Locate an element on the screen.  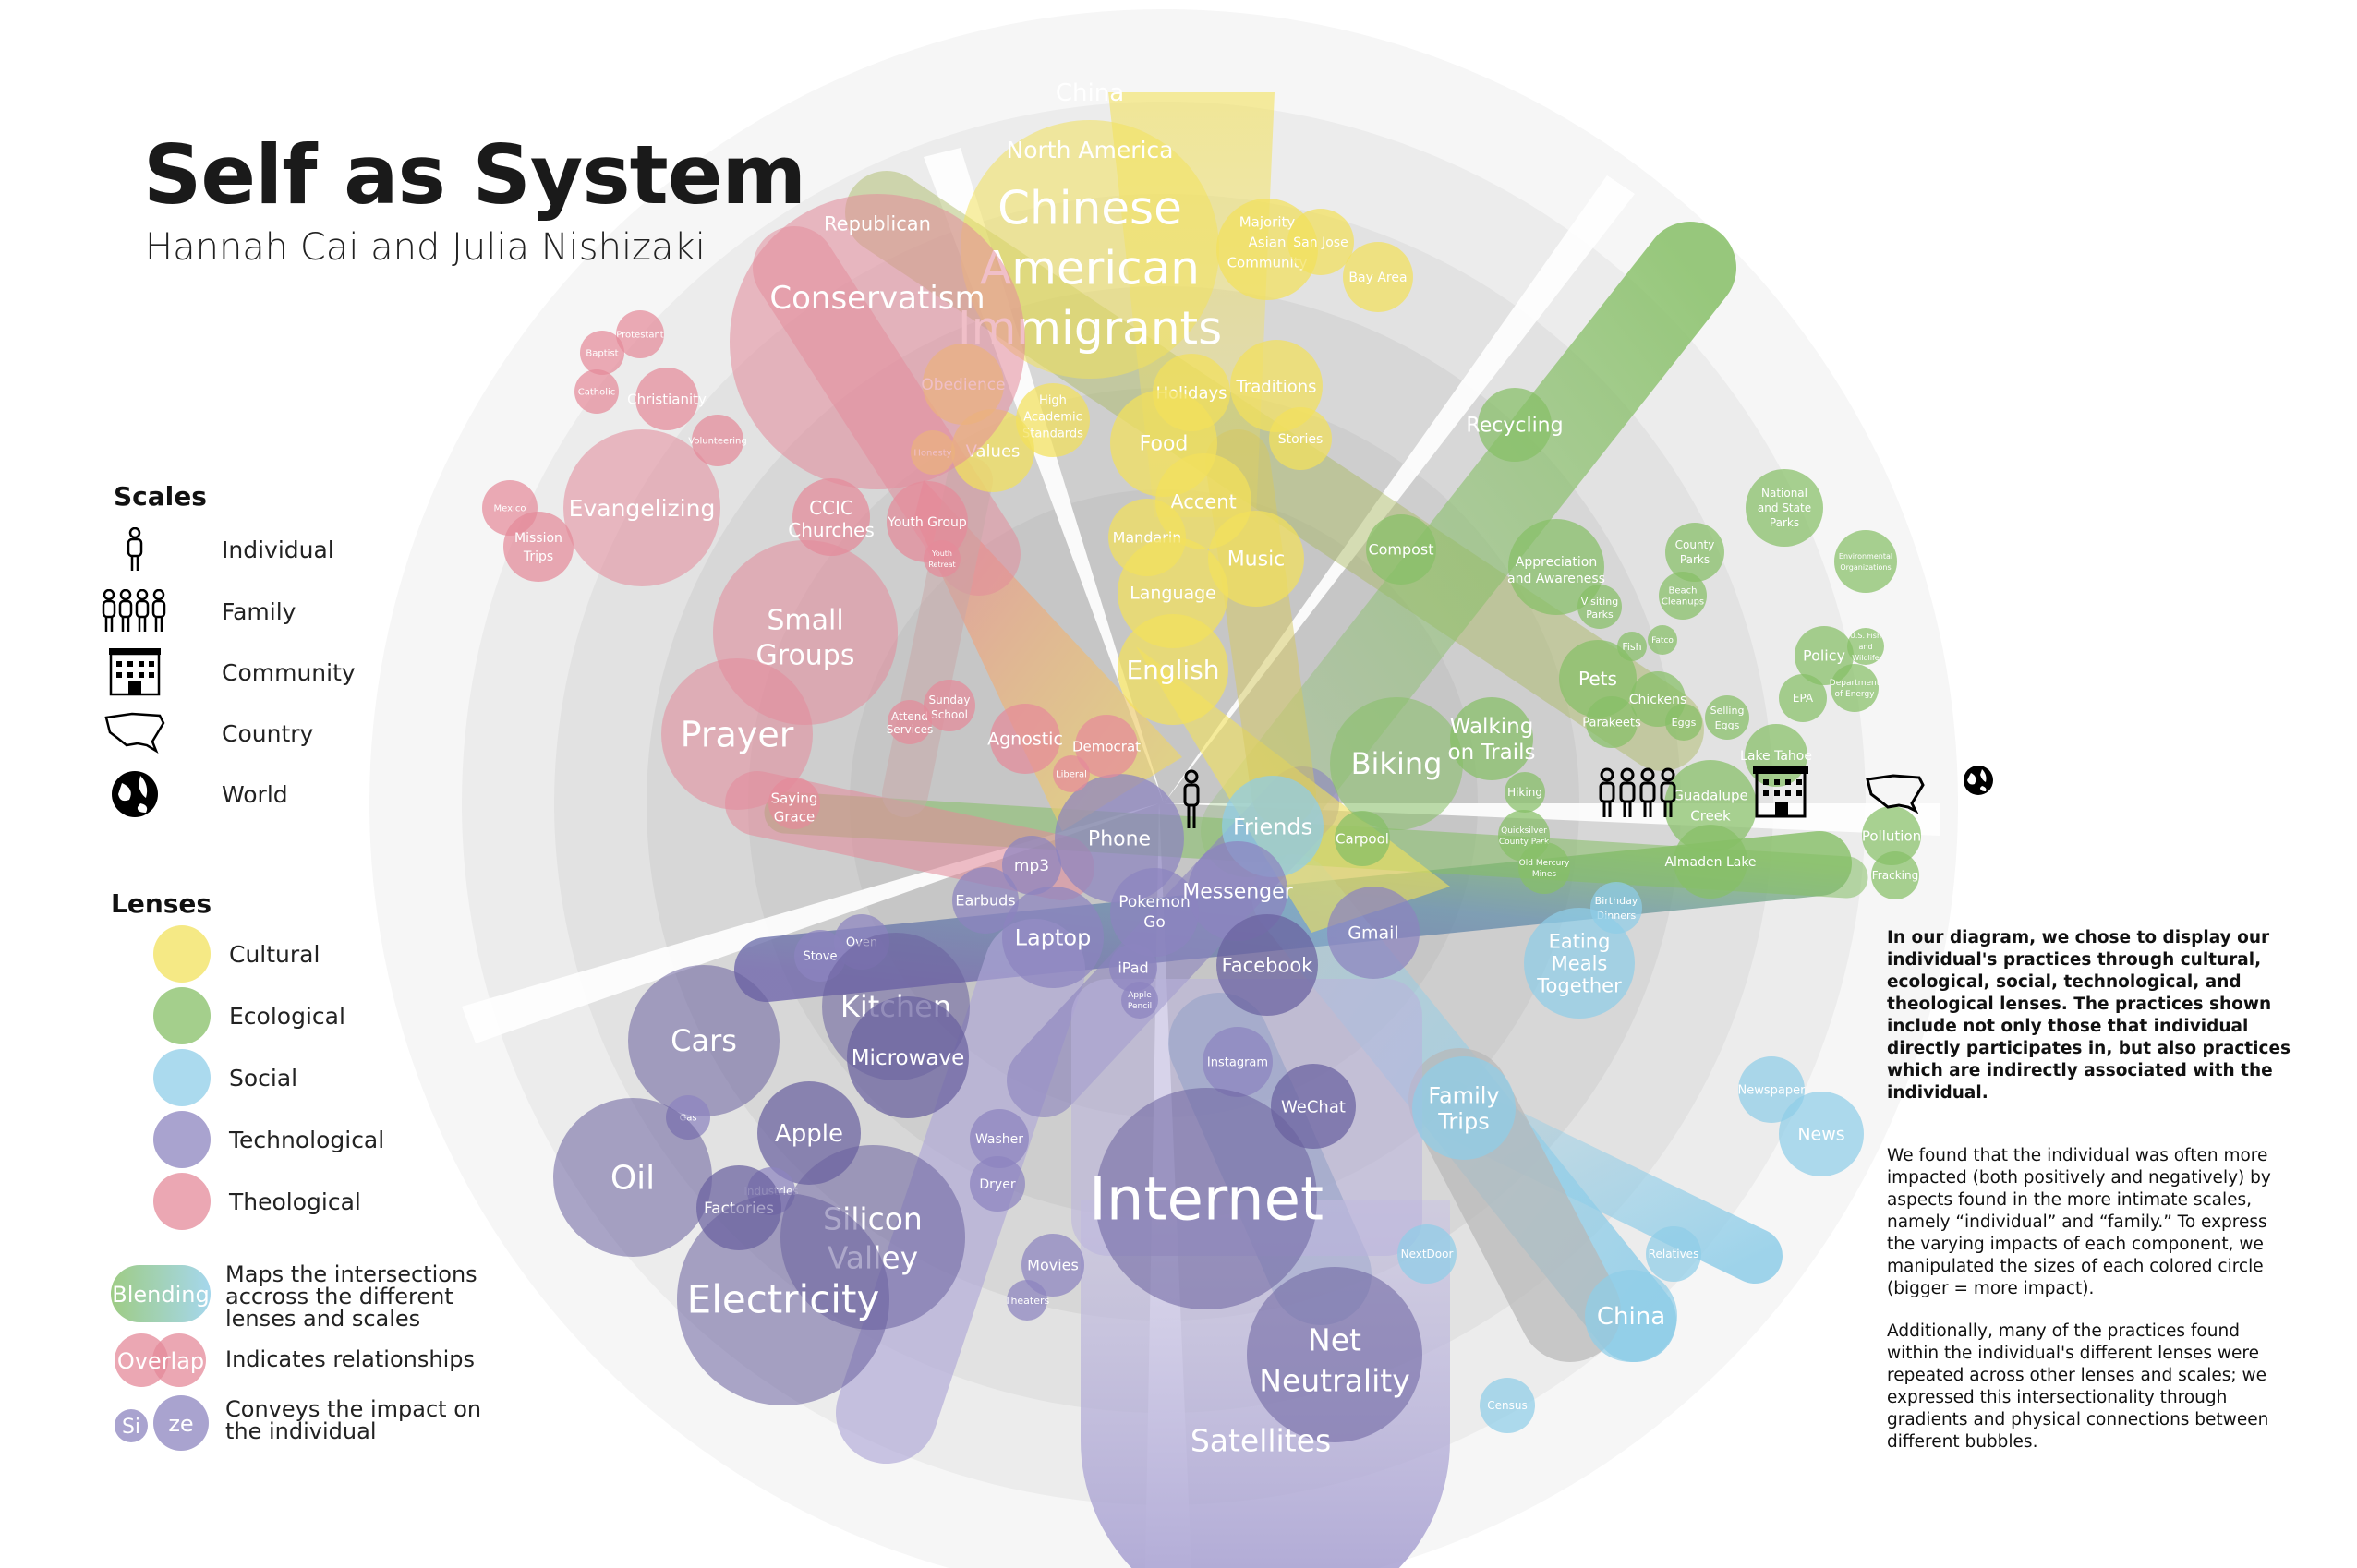
technological-bubble-label: iPad is located at coordinates (1133, 968).